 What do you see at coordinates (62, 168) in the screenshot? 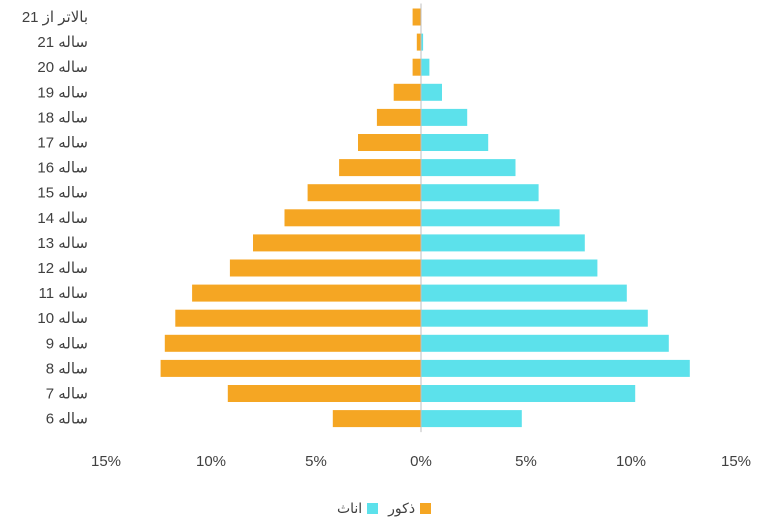
I see `category-label: 16 ساله` at bounding box center [62, 168].